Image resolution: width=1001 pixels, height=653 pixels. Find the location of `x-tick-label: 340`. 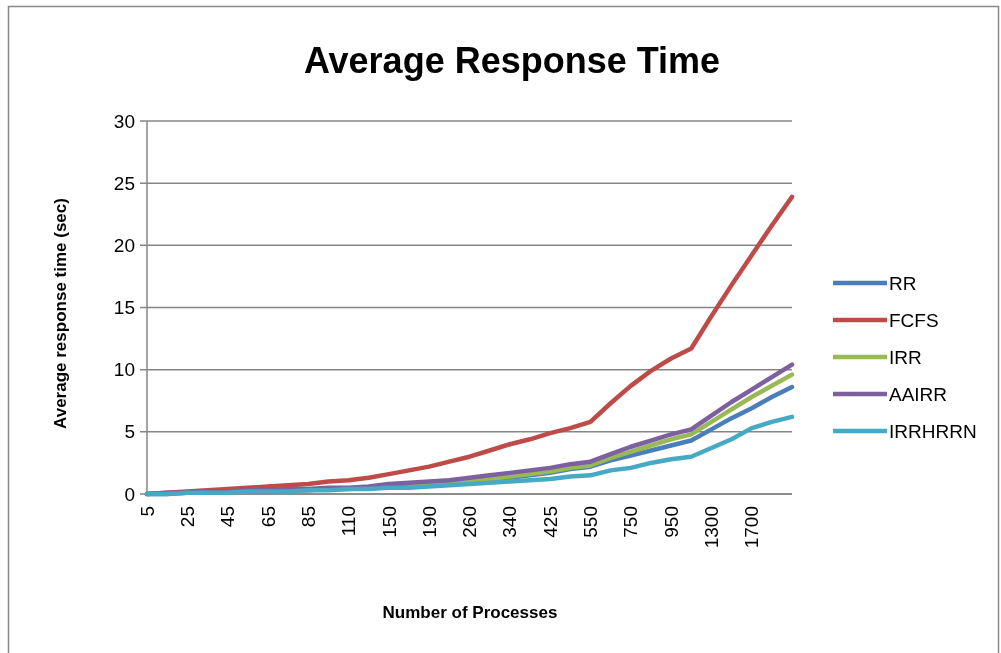

x-tick-label: 340 is located at coordinates (510, 522).